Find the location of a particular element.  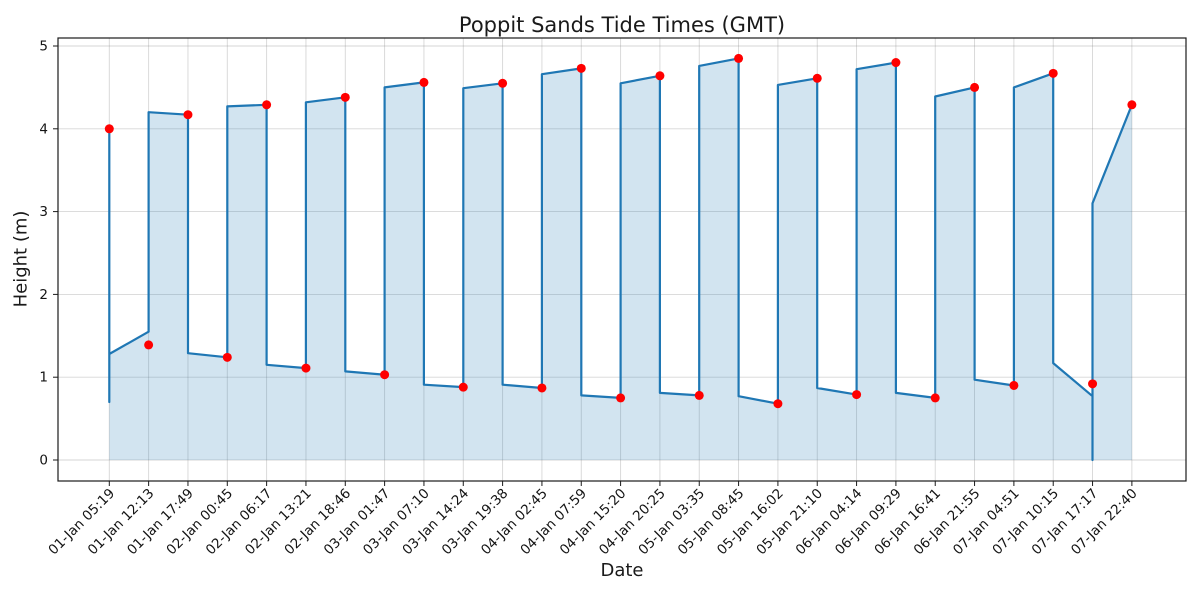

y-tick-labels: 0 1 2 3 4 5 is located at coordinates (43, 254).